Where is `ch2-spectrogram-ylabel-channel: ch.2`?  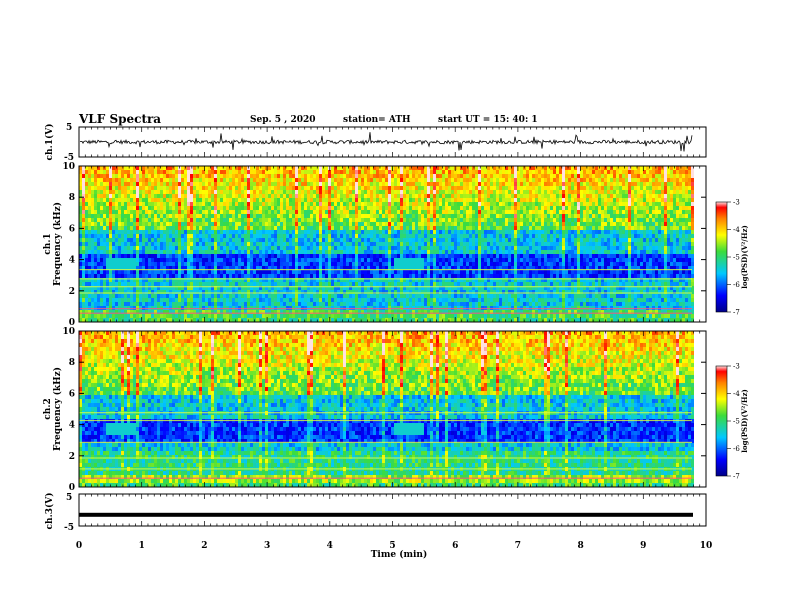 ch2-spectrogram-ylabel-channel: ch.2 is located at coordinates (48, 408).